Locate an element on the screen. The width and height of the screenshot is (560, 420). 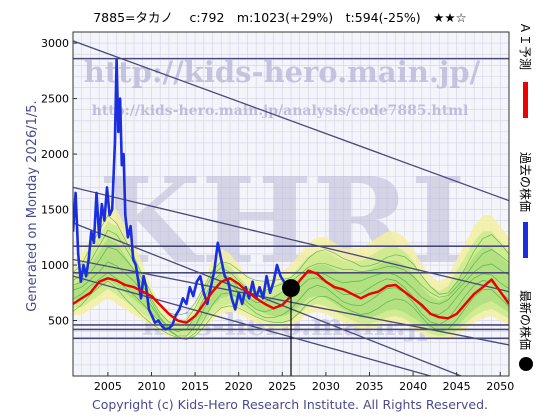
y-tick-label: 2500 is located at coordinates (55, 99).